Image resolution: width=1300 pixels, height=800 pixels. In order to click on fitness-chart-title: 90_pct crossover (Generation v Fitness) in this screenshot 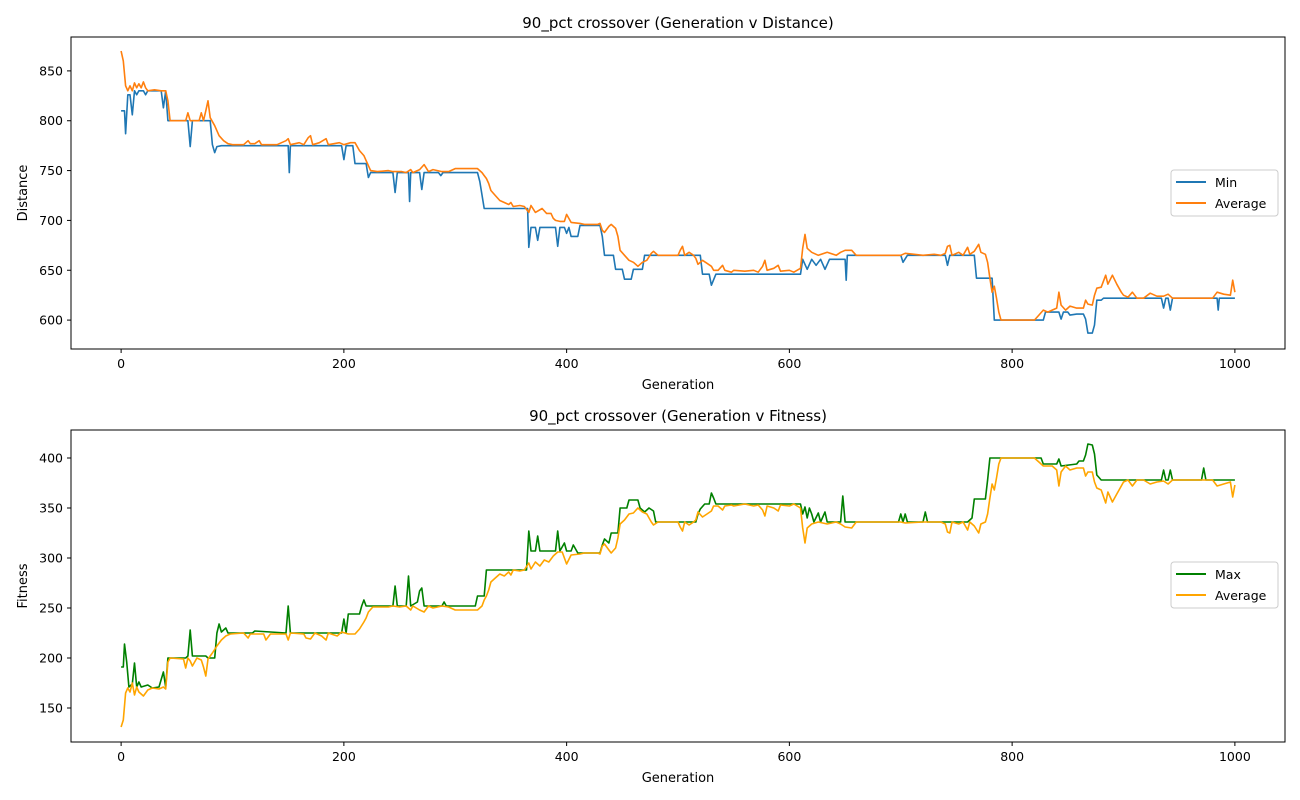, I will do `click(678, 416)`.